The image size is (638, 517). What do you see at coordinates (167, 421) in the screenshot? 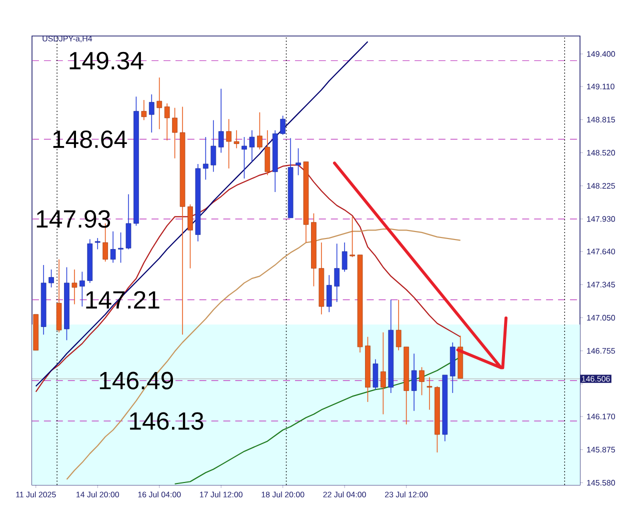
I see `annotation: 146.13` at bounding box center [167, 421].